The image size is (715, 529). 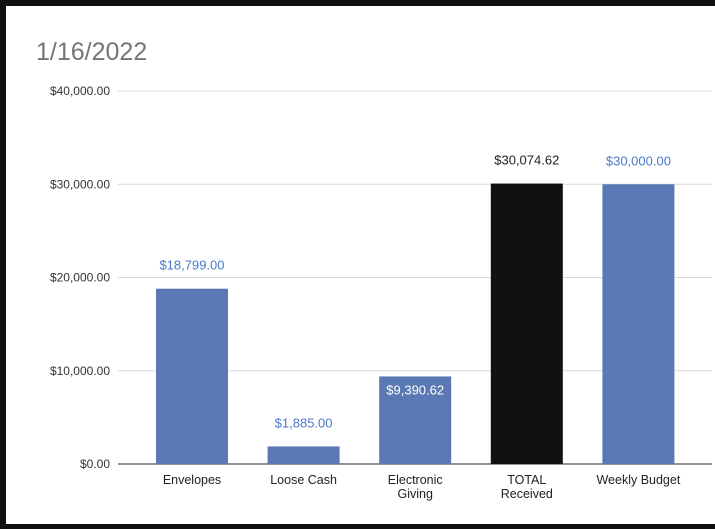 What do you see at coordinates (192, 480) in the screenshot?
I see `category-label: Envelopes` at bounding box center [192, 480].